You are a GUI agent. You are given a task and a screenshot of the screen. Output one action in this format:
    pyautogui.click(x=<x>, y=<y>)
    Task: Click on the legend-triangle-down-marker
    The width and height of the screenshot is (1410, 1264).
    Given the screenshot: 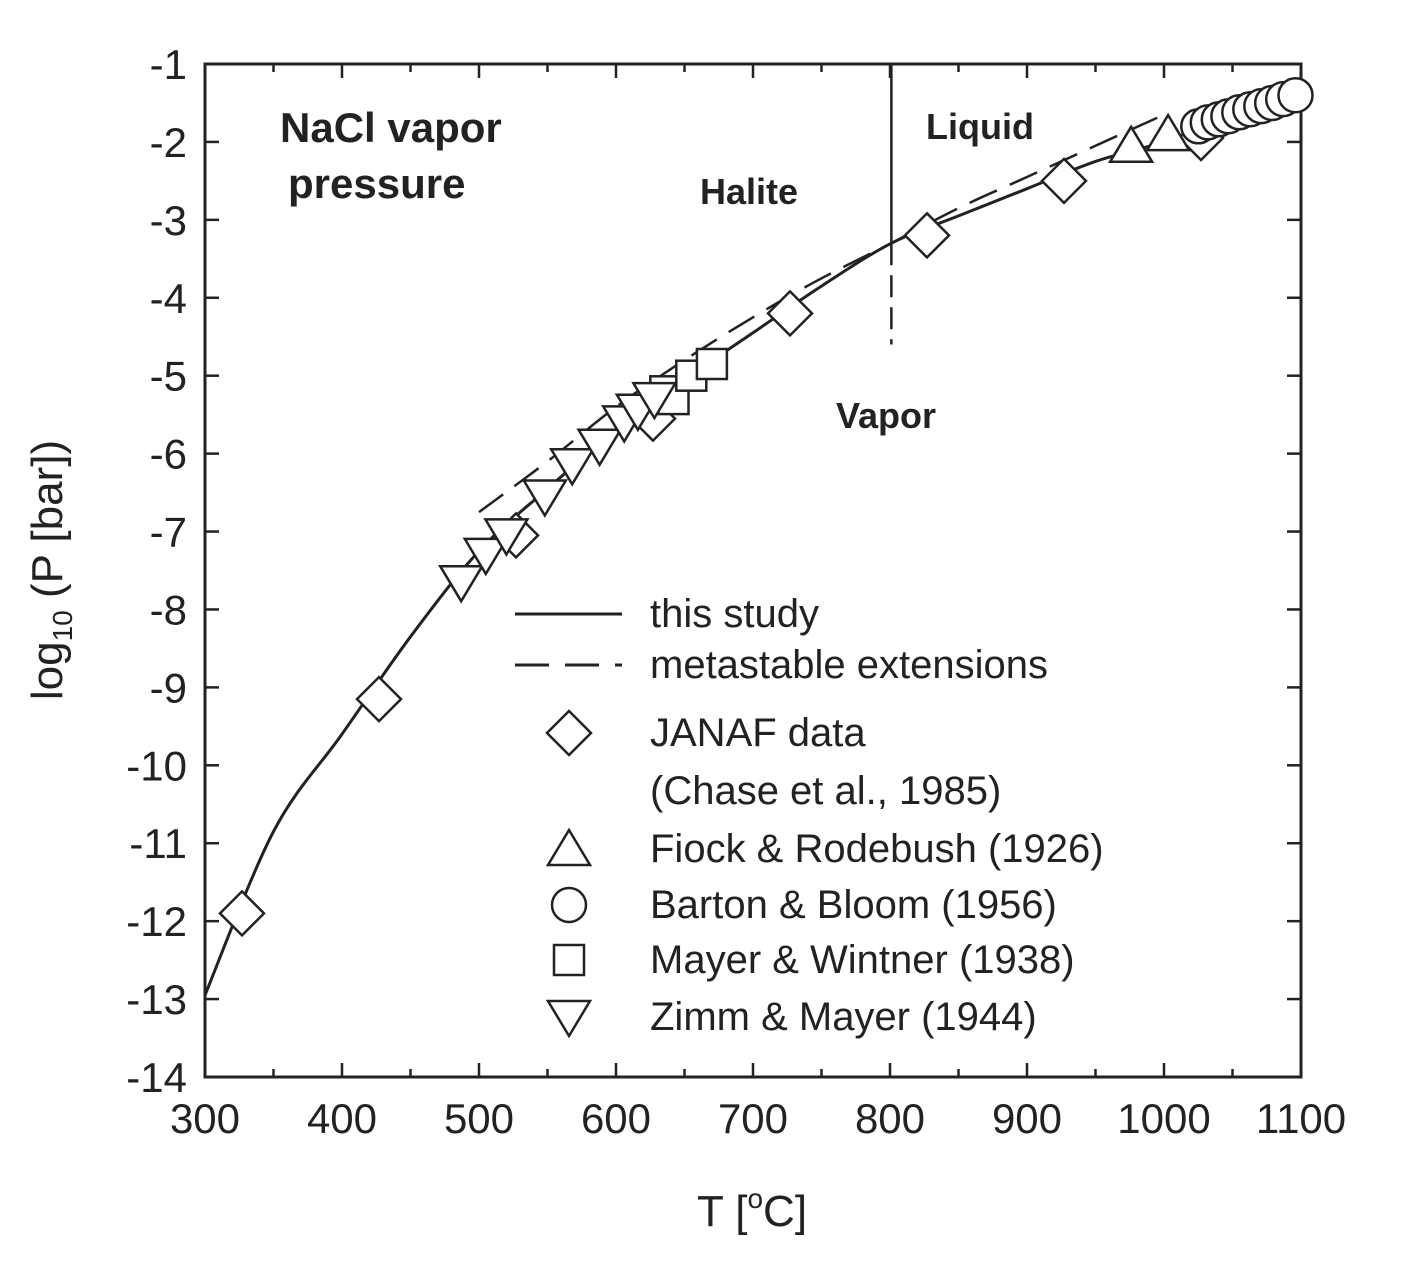 What is the action you would take?
    pyautogui.click(x=569, y=1019)
    